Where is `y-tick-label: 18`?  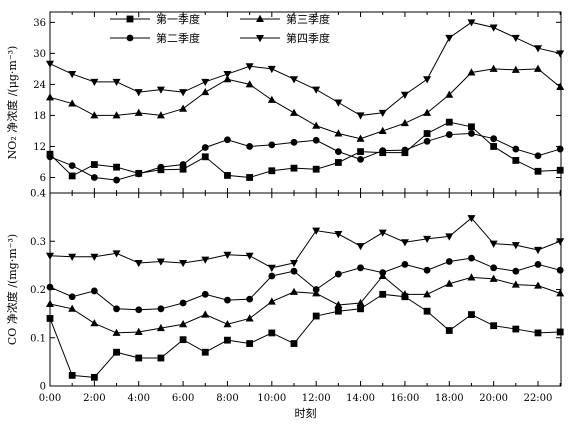 y-tick-label: 18 is located at coordinates (39, 116).